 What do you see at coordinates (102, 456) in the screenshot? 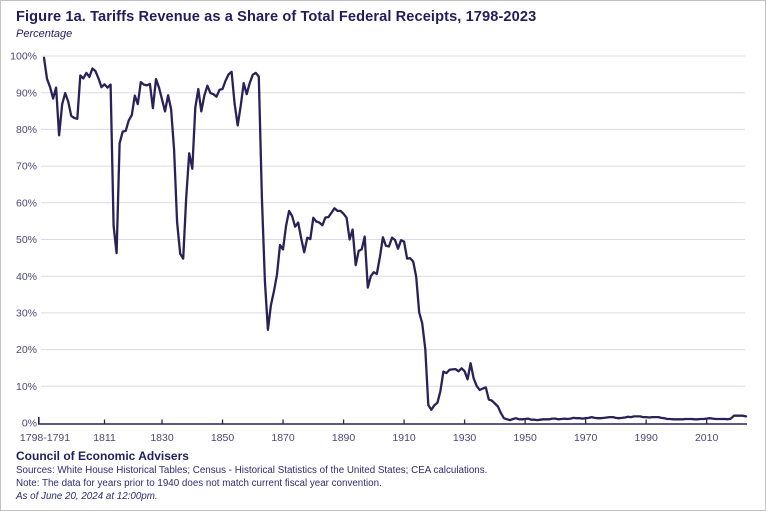
I see `footer-org: Council of Economic Advisers` at bounding box center [102, 456].